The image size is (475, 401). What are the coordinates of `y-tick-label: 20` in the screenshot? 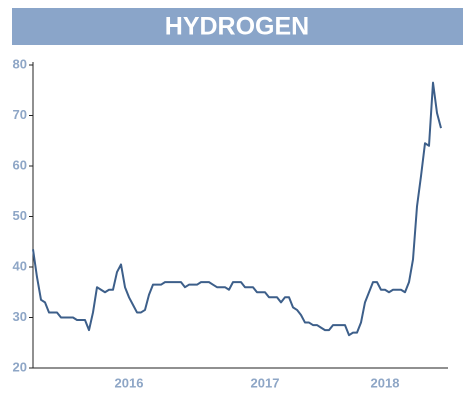 It's located at (20, 366).